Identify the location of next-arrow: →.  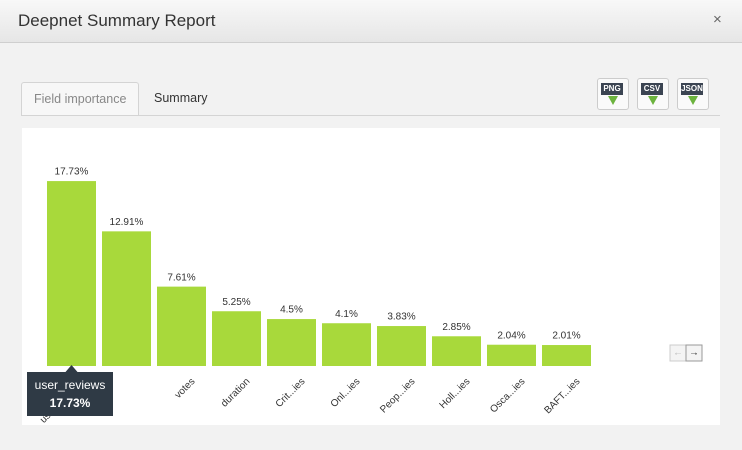
(694, 353).